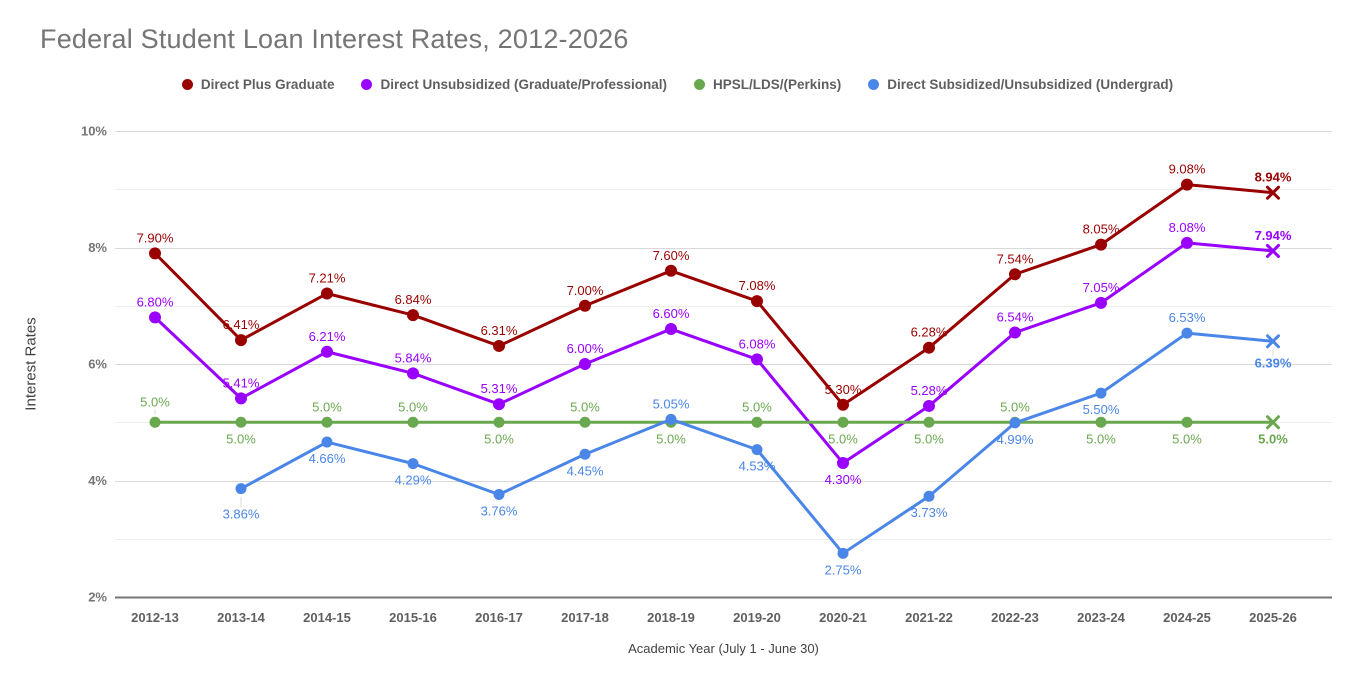 This screenshot has width=1355, height=694. Describe the element at coordinates (413, 299) in the screenshot. I see `data-label: 6.84%` at that location.